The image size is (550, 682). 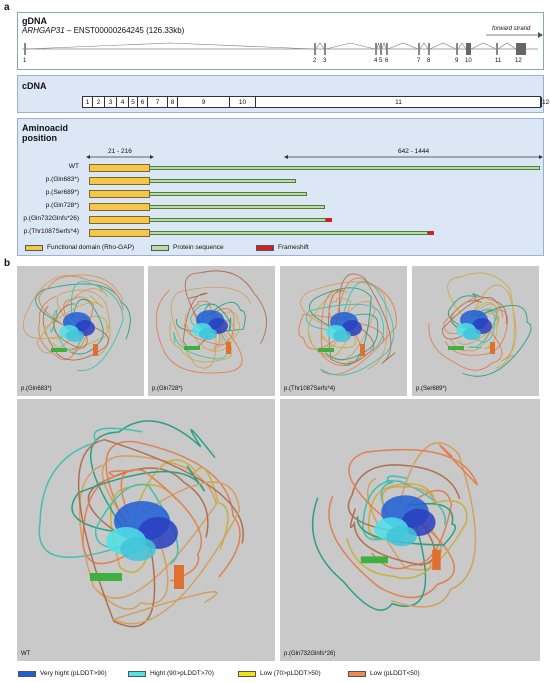 I want to click on cdna-title: cDNA, so click(x=34, y=86).